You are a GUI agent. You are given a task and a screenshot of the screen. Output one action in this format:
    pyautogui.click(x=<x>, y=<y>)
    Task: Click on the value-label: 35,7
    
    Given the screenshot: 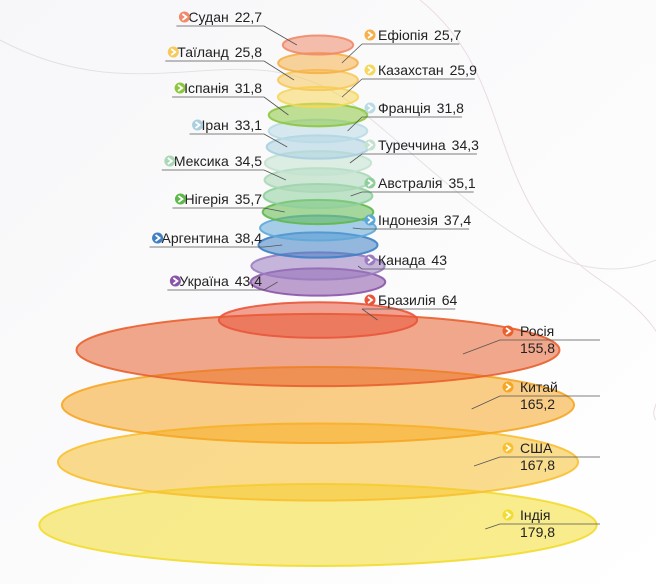 What is the action you would take?
    pyautogui.click(x=248, y=199)
    